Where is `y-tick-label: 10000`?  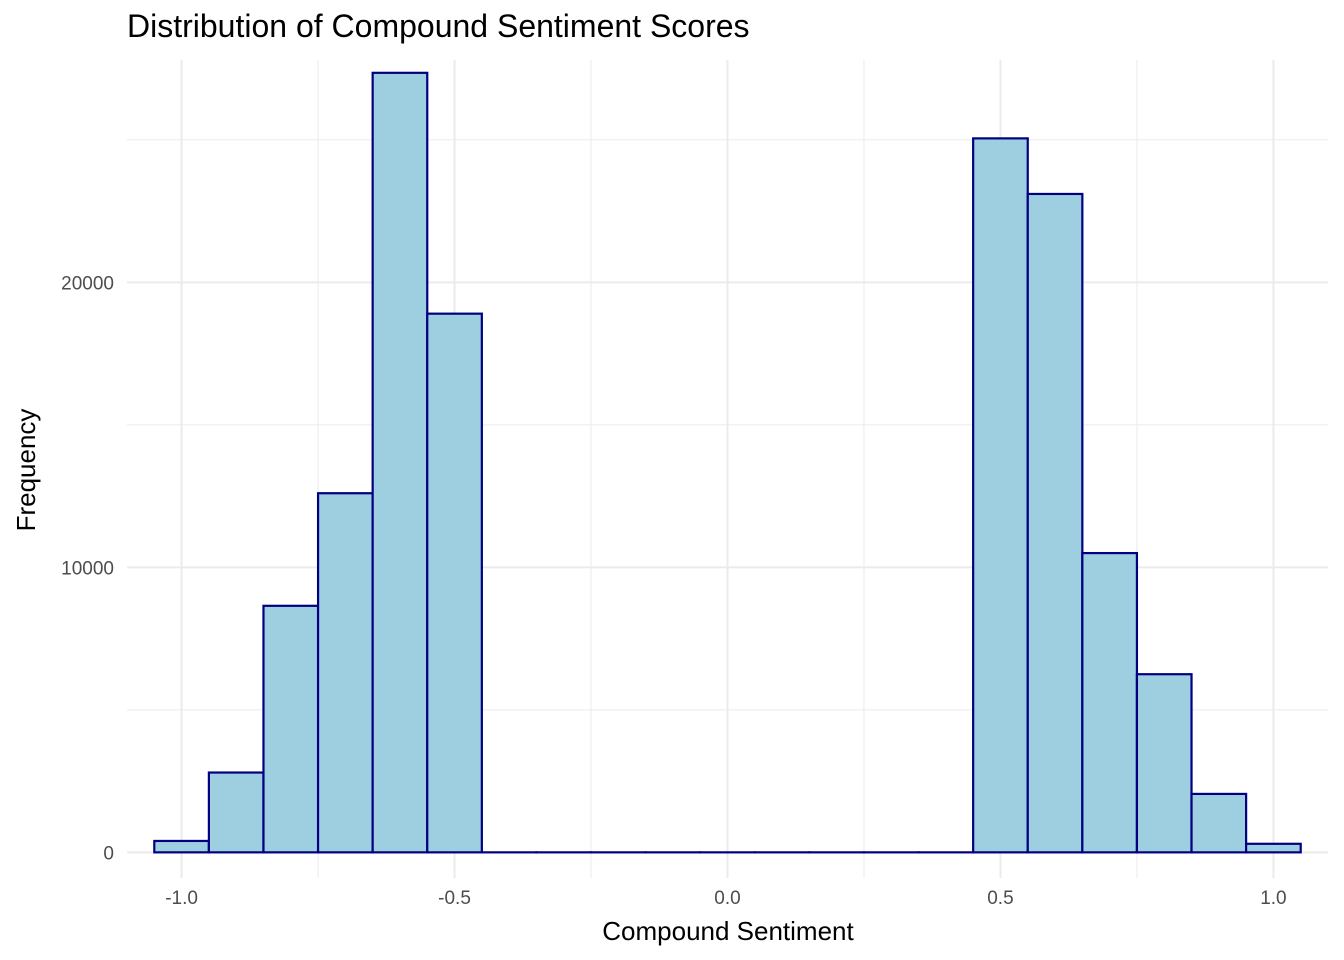
y-tick-label: 10000 is located at coordinates (87, 568).